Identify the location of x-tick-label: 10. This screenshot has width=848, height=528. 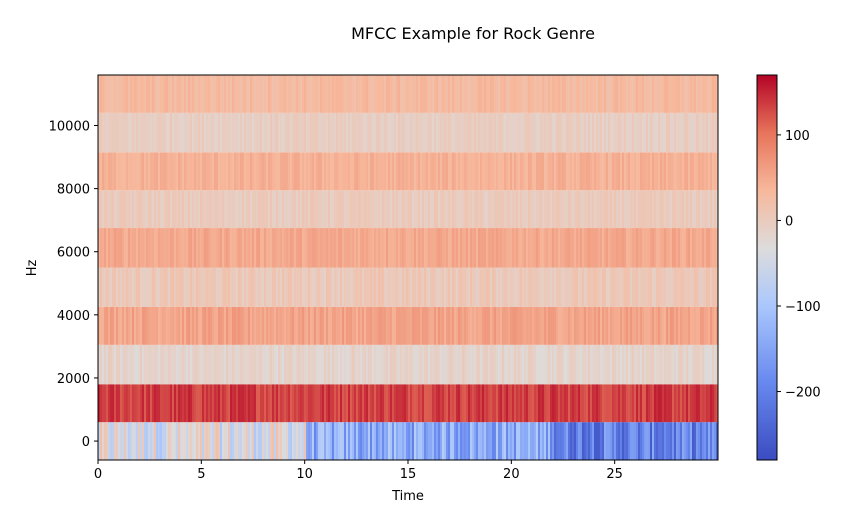
(304, 474).